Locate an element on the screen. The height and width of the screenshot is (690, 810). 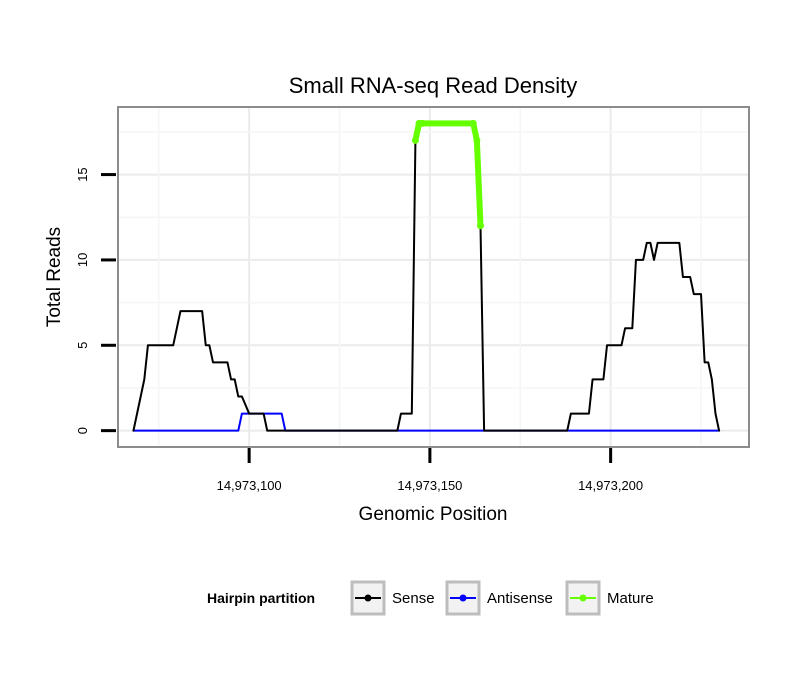
legend-label-mature: Mature is located at coordinates (630, 598).